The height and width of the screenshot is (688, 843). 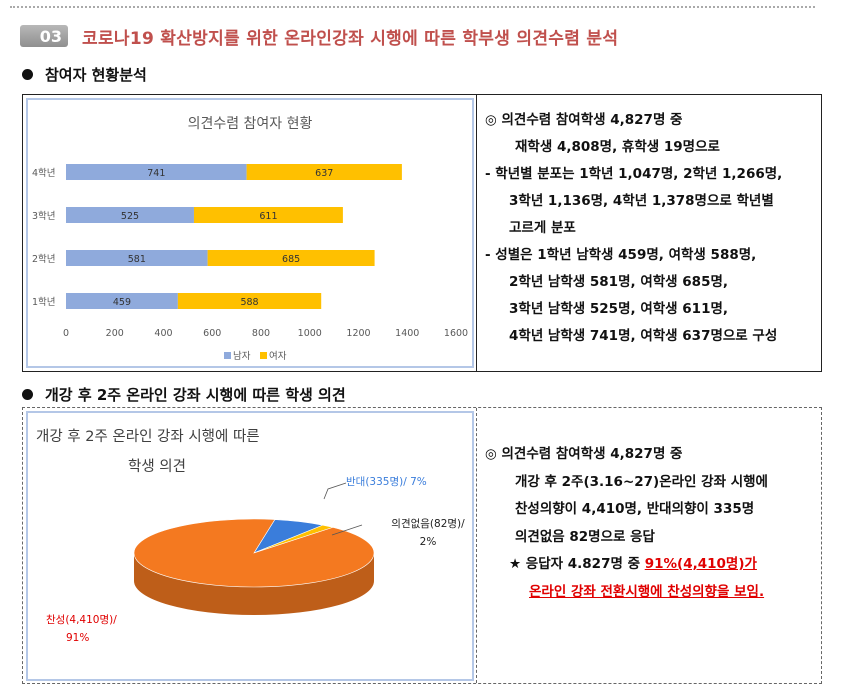 I want to click on highlight-conclusion: 온라인 강좌 전환시행에 찬성의향을 보임., so click(x=647, y=591).